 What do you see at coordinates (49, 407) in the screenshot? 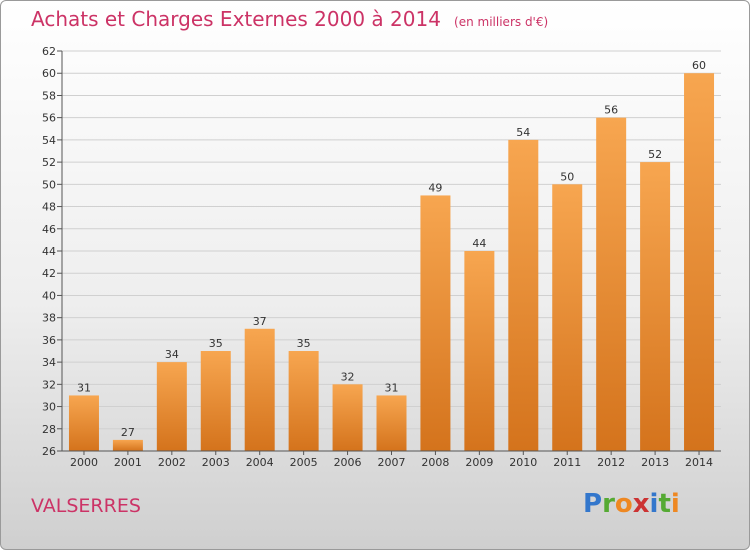
I see `y-tick-label: 30` at bounding box center [49, 407].